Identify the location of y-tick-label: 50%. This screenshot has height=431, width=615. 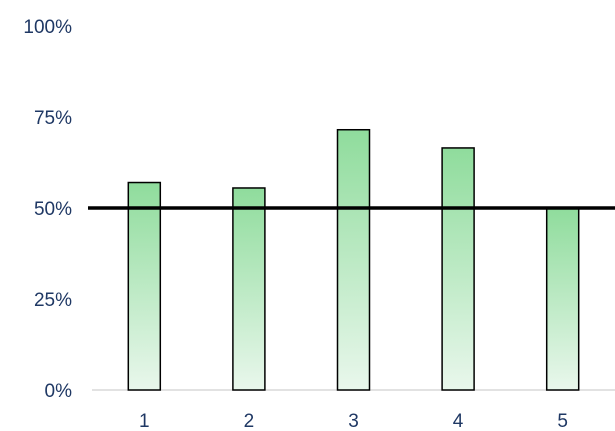
(53, 209).